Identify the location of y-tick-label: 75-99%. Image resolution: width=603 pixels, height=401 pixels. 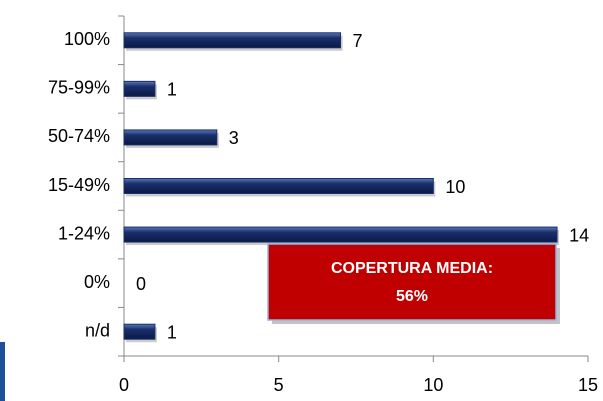
(79, 88).